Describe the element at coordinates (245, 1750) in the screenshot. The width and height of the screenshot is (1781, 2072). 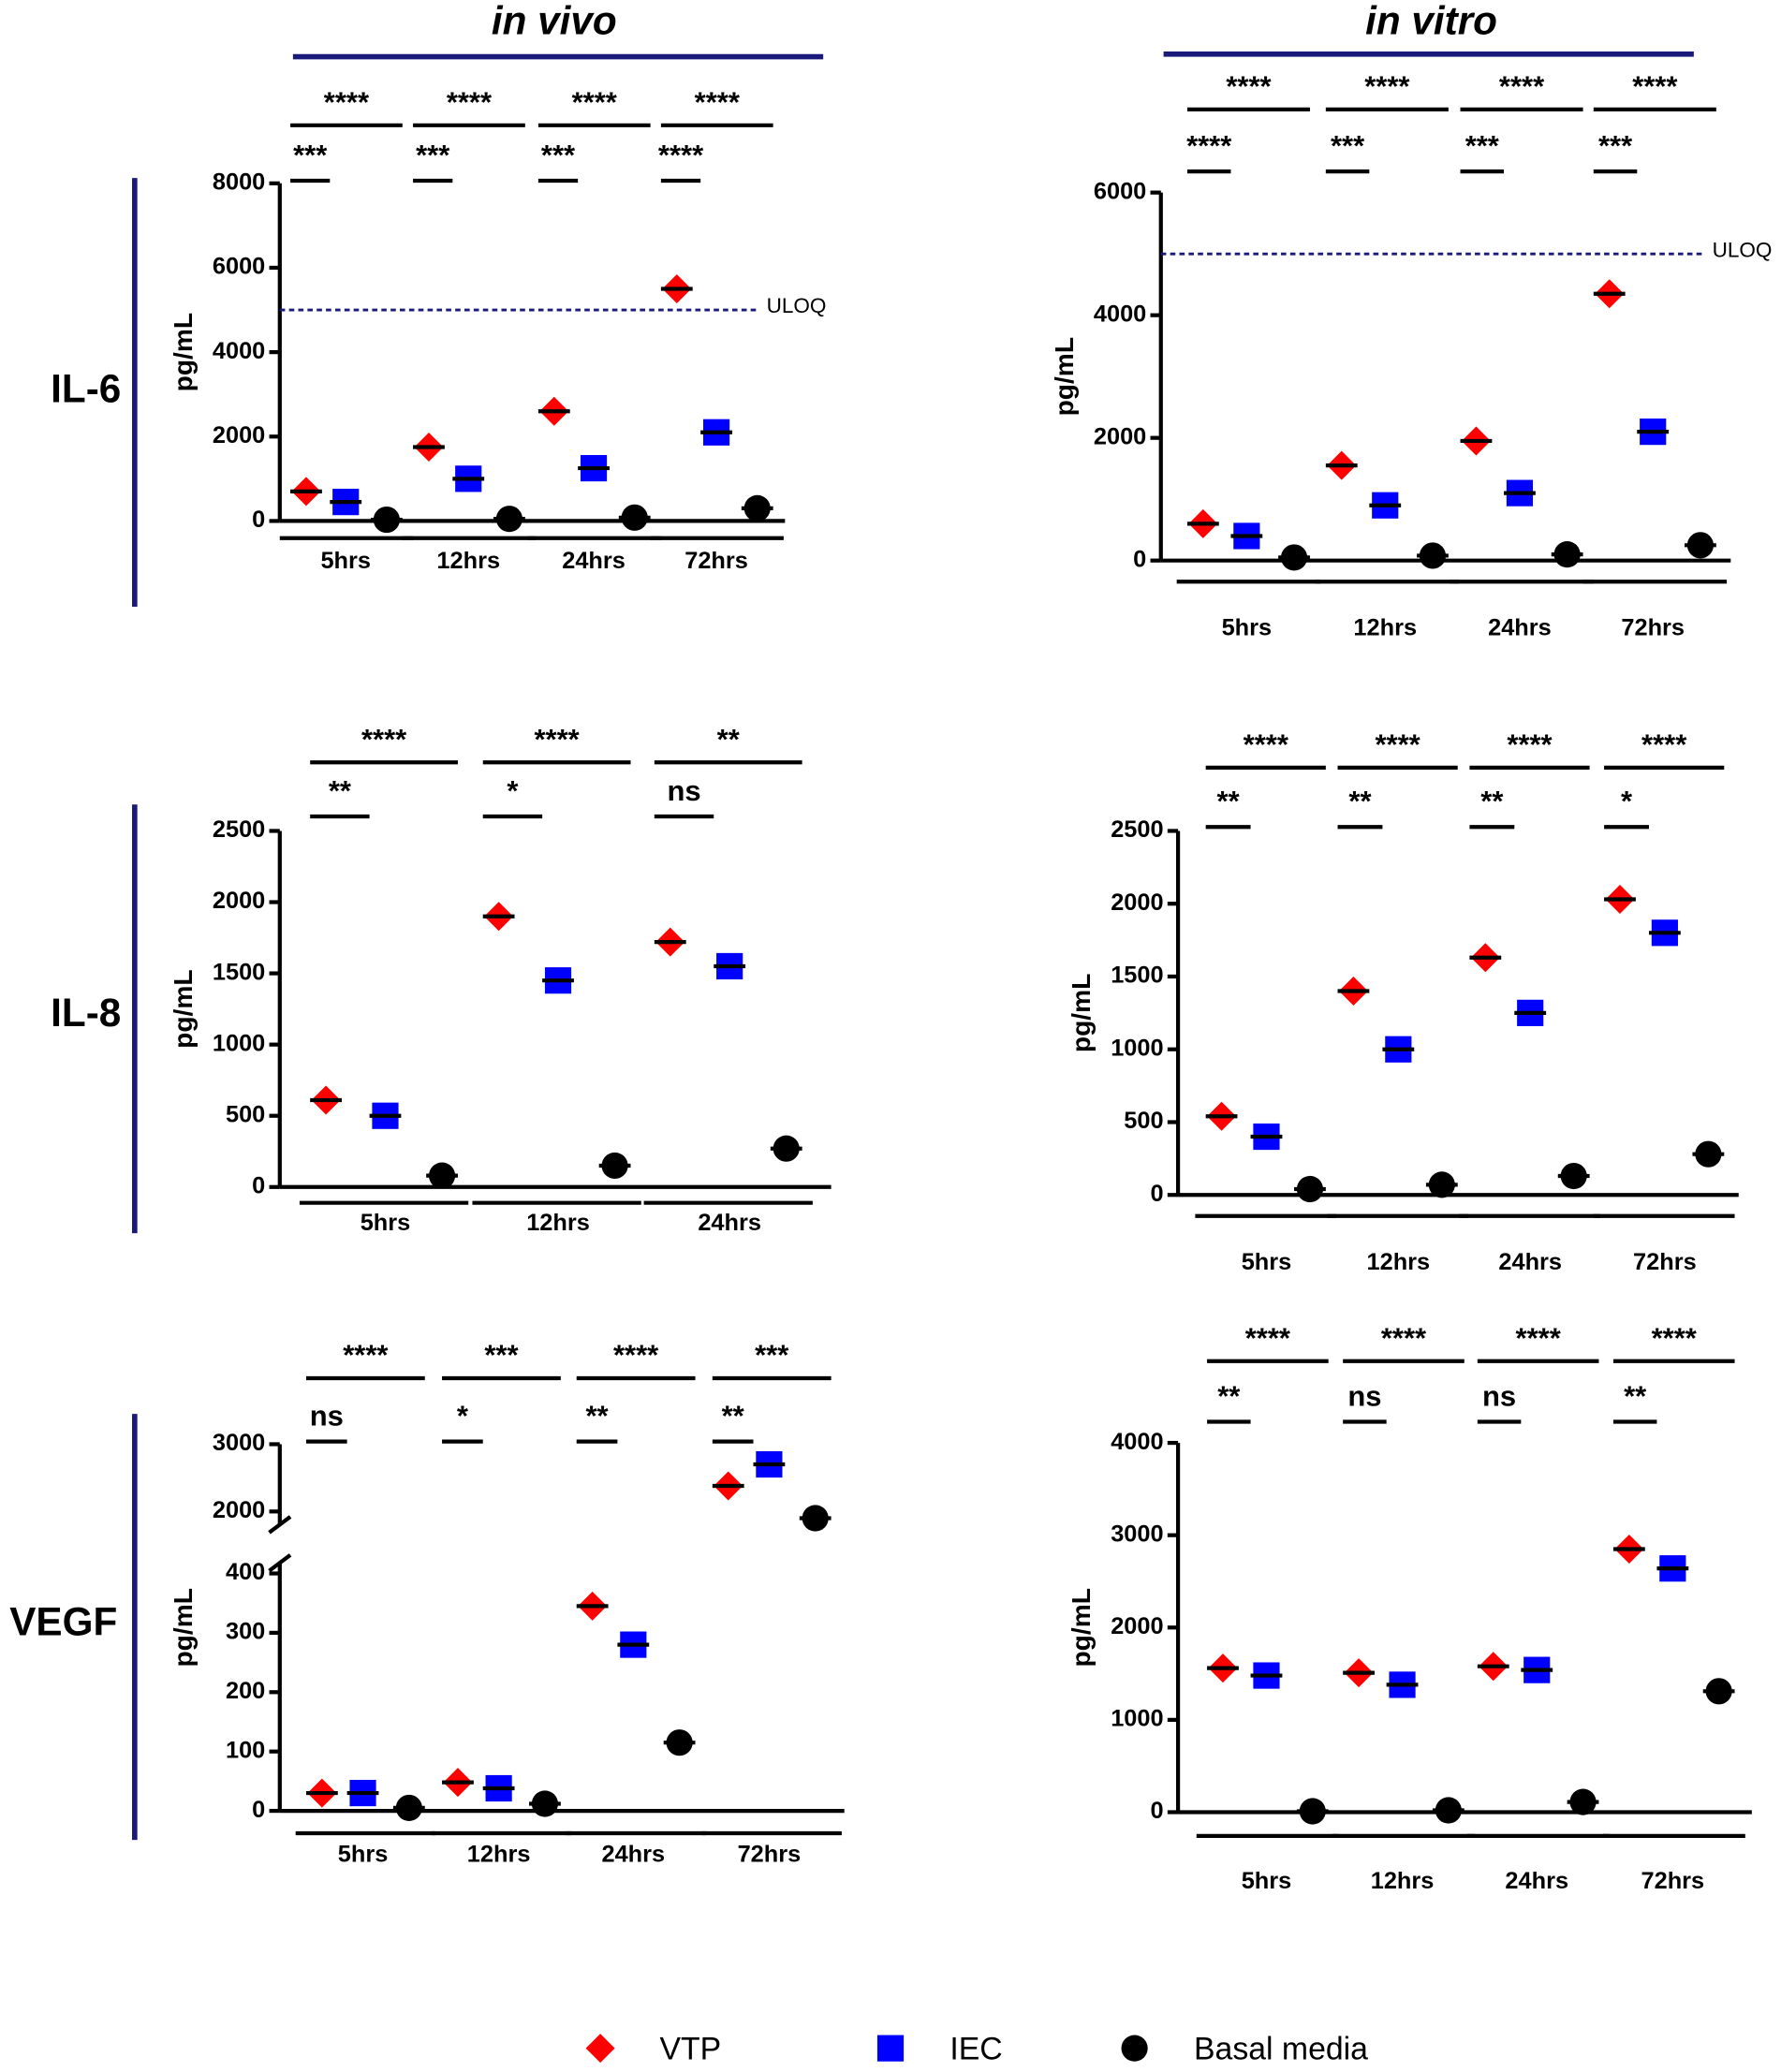
I see `y-tick-label: 100` at that location.